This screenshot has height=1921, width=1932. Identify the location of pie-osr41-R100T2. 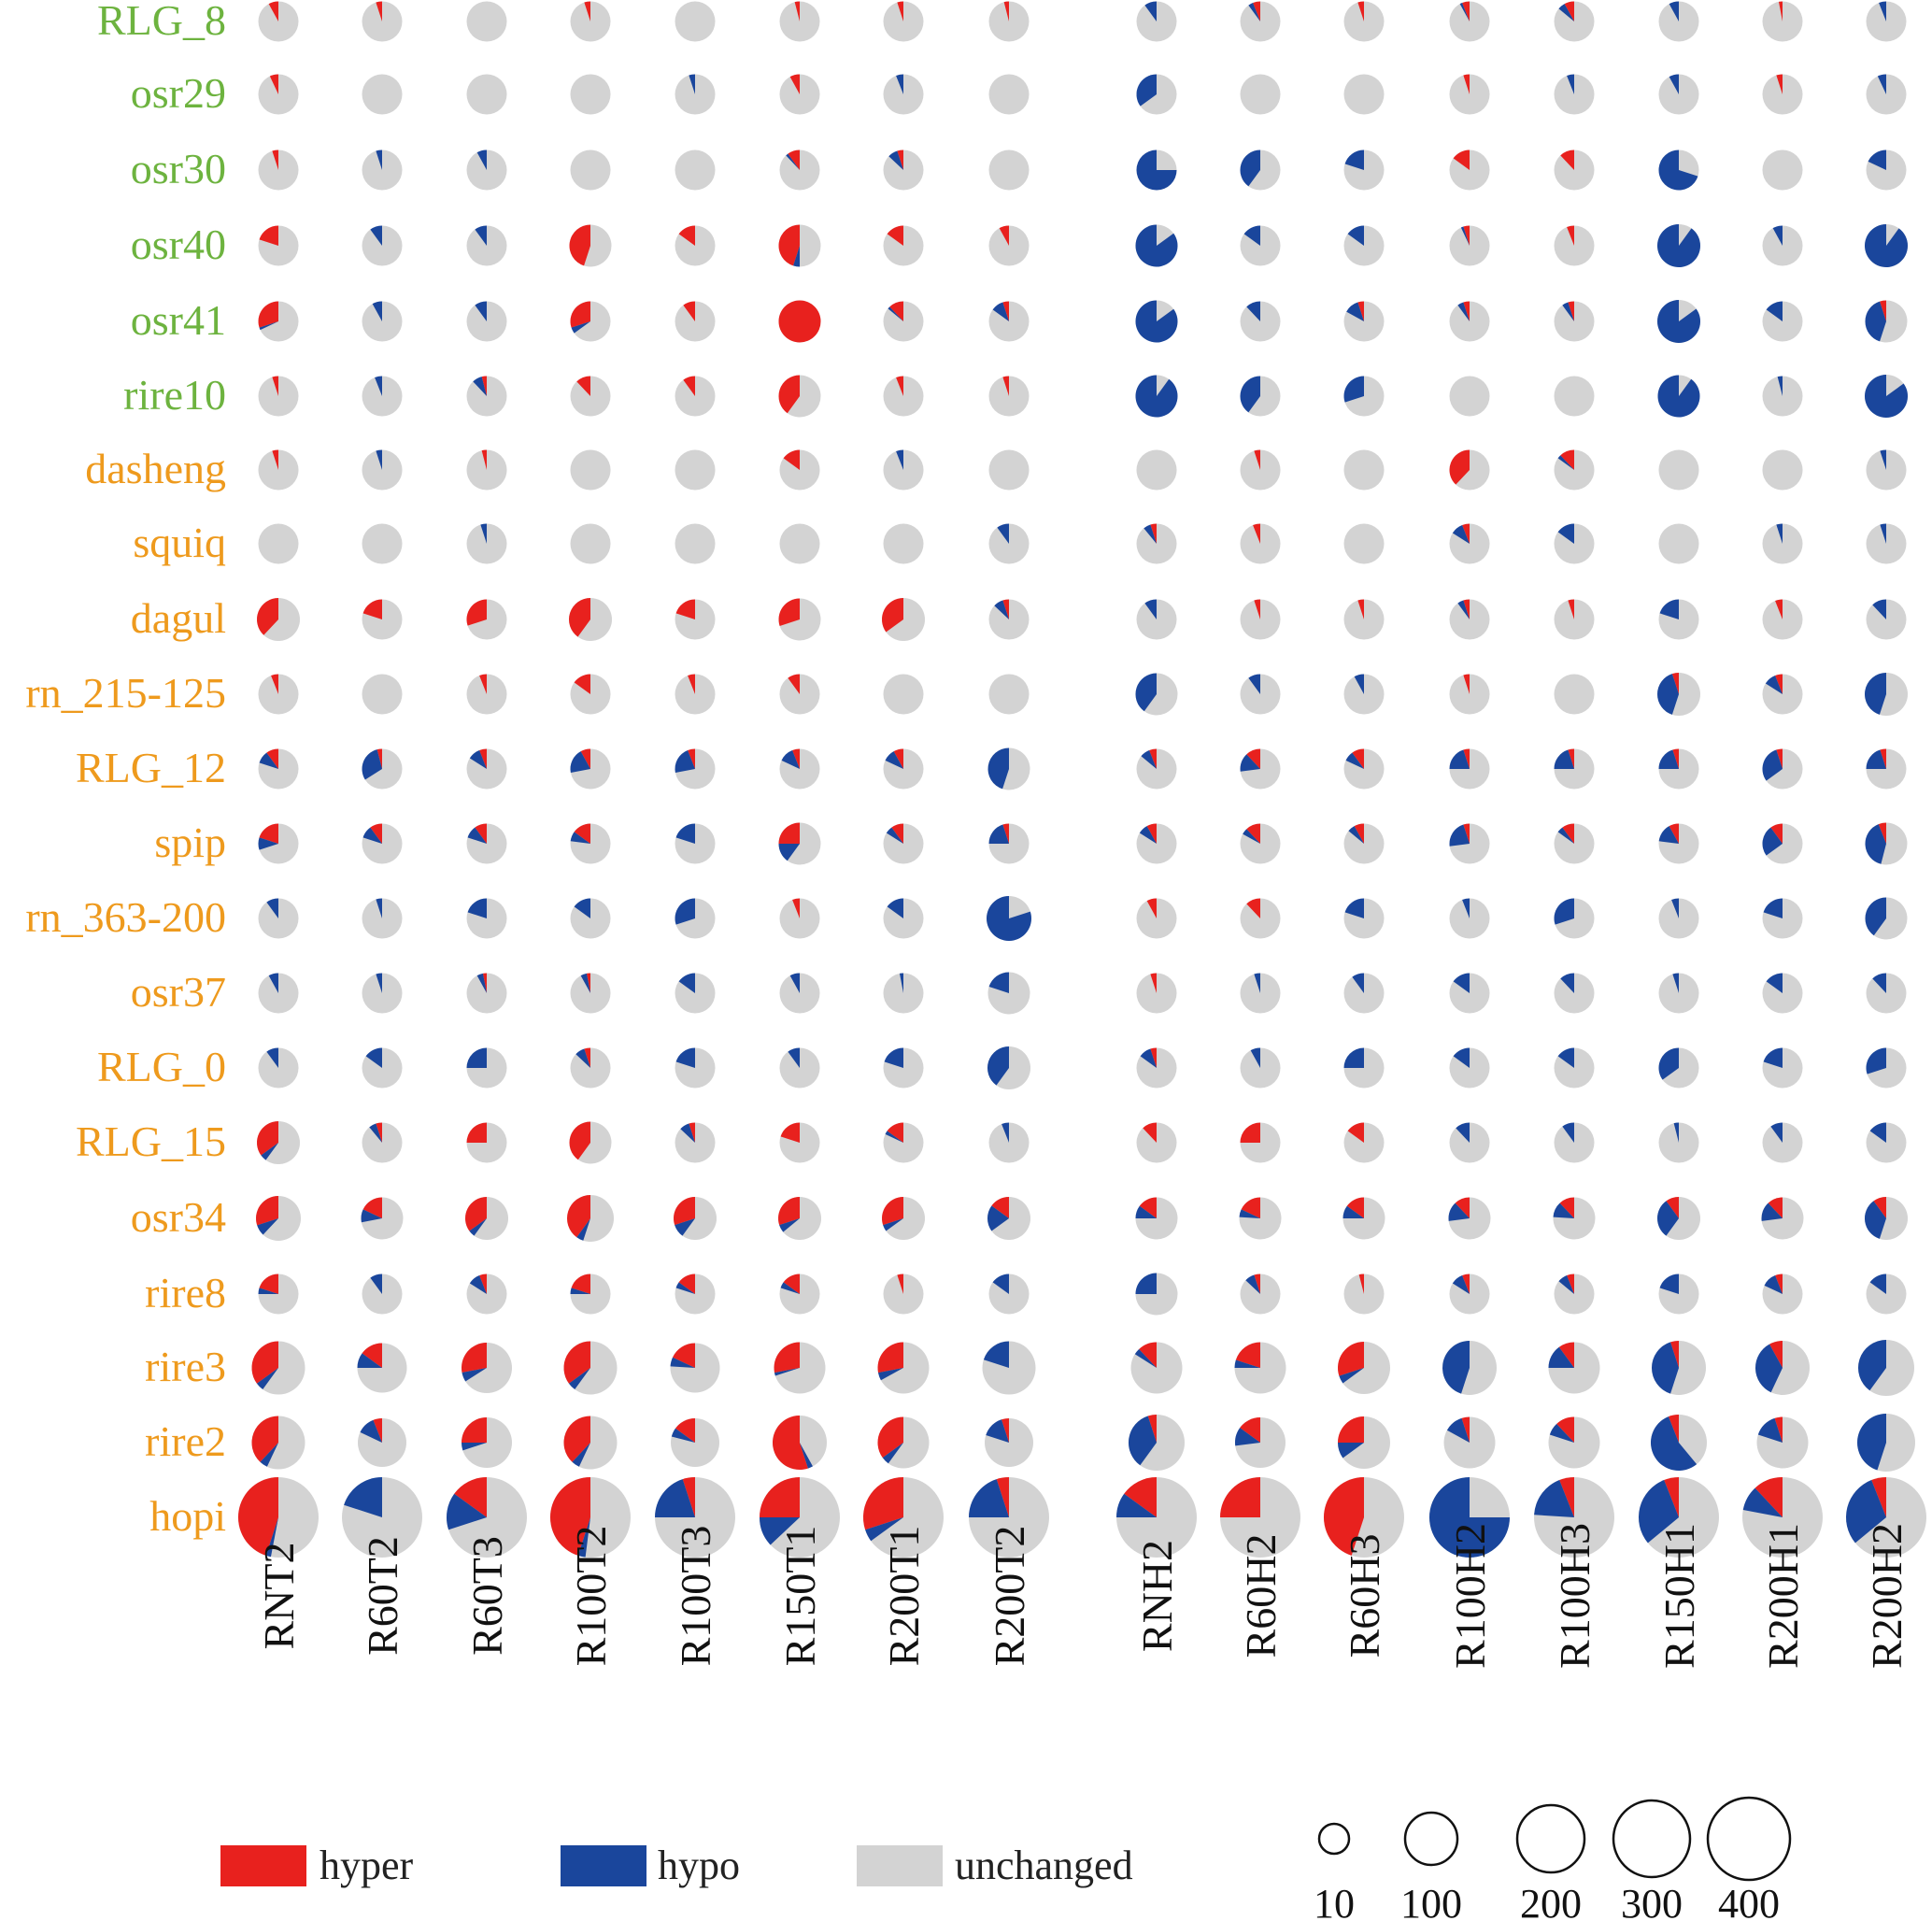
(590, 322).